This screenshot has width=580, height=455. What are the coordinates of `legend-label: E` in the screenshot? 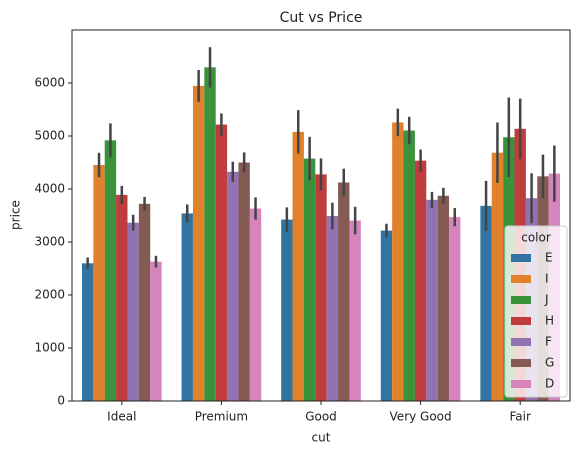 It's located at (549, 258).